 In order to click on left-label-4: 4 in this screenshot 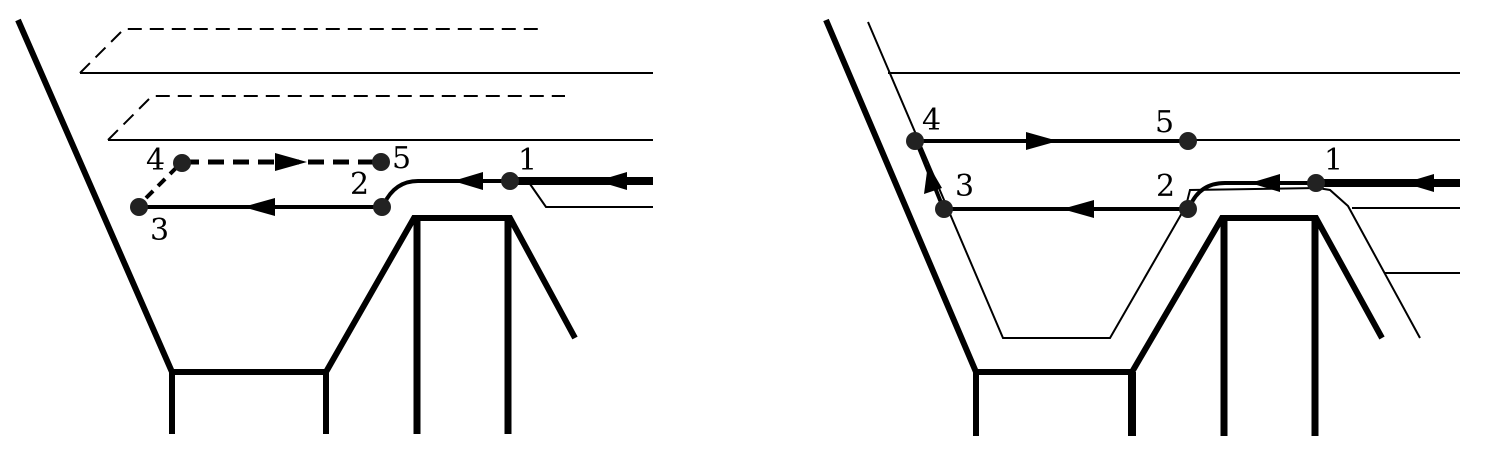, I will do `click(155, 160)`.